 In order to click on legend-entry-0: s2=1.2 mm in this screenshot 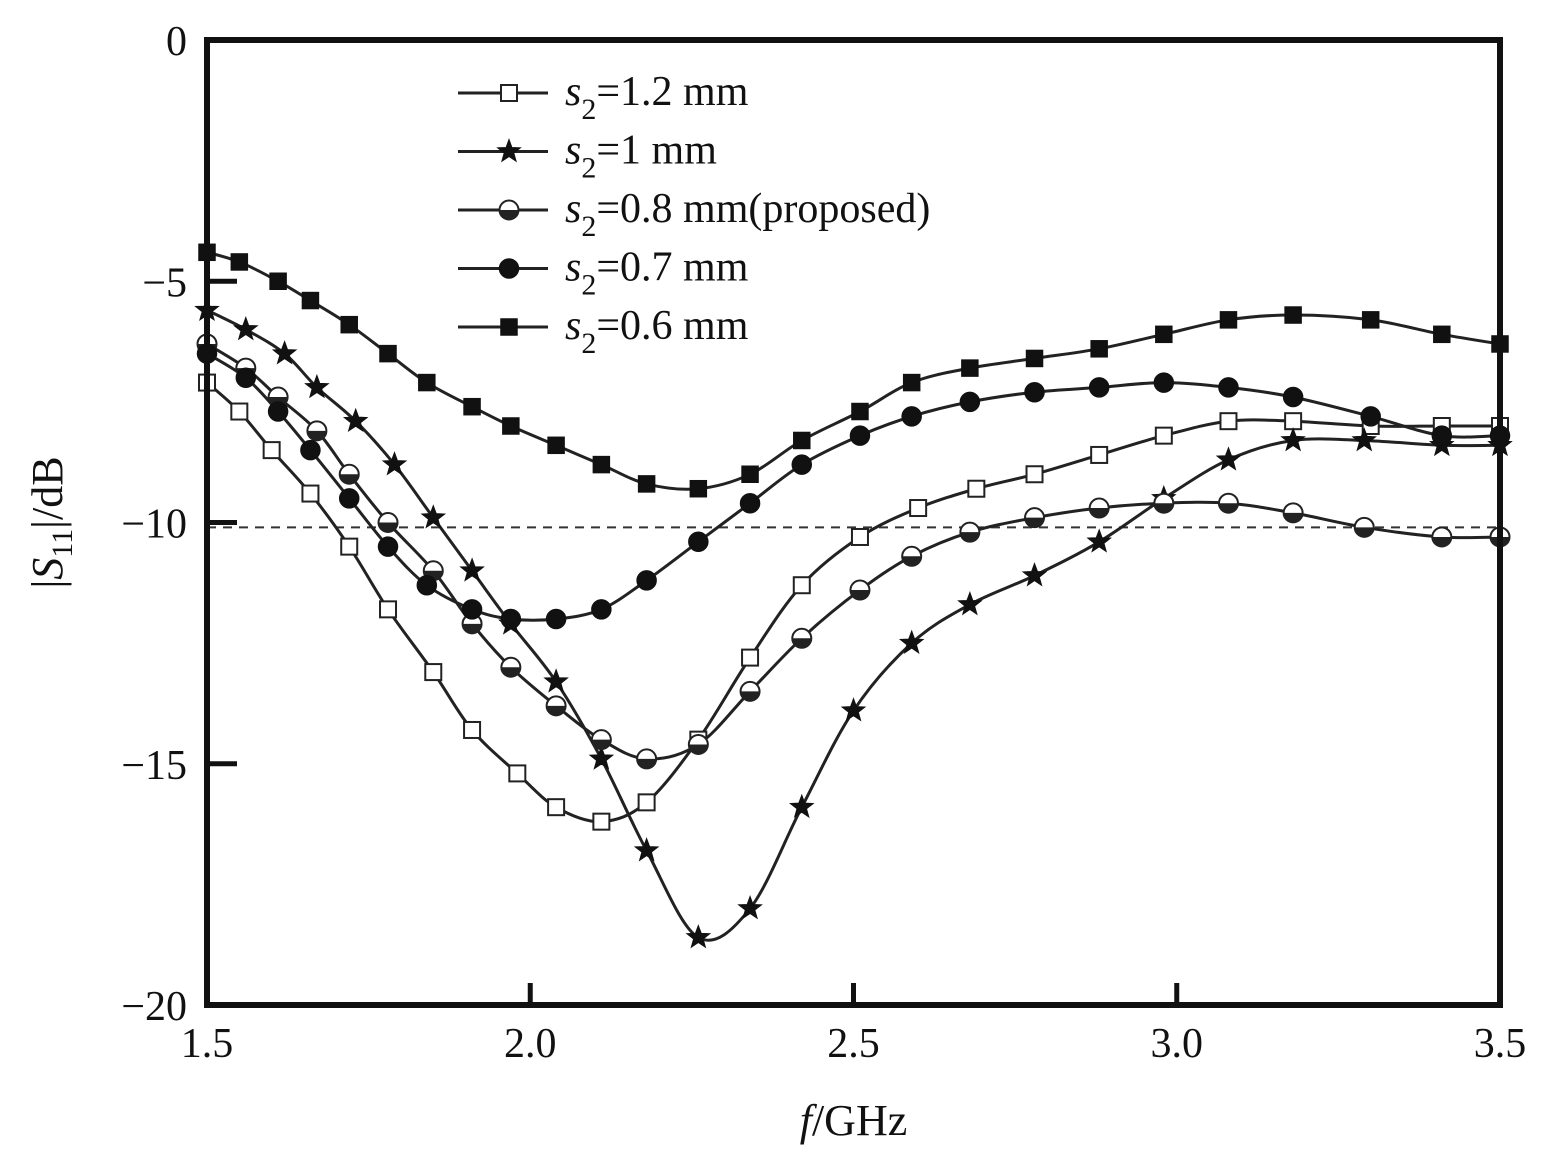, I will do `click(603, 97)`.